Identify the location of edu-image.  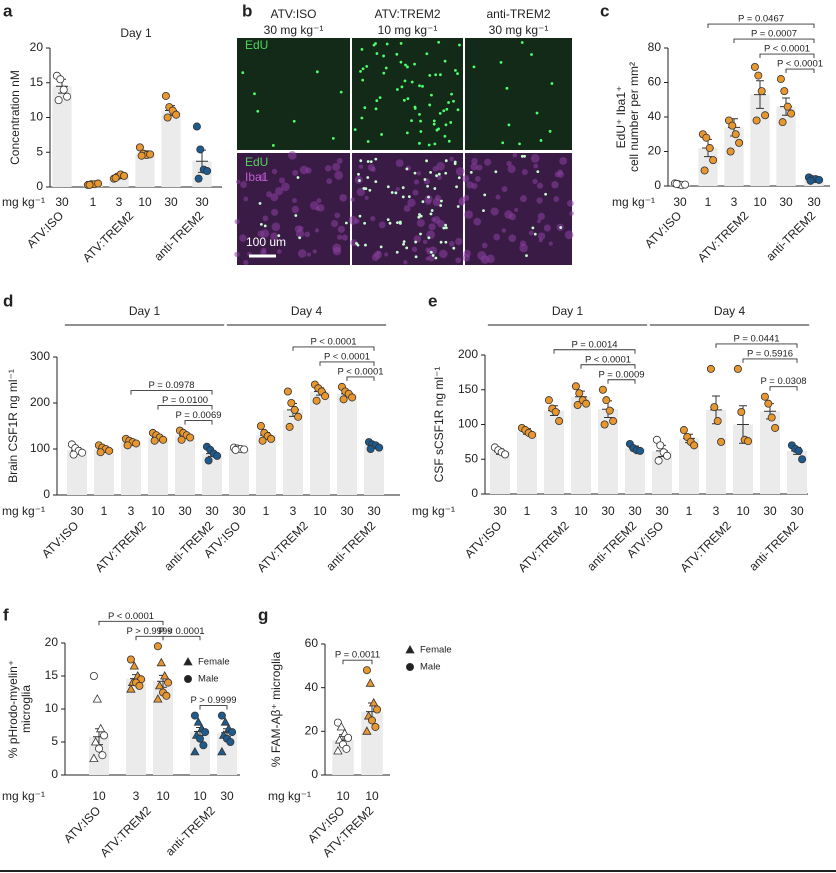
(407, 94).